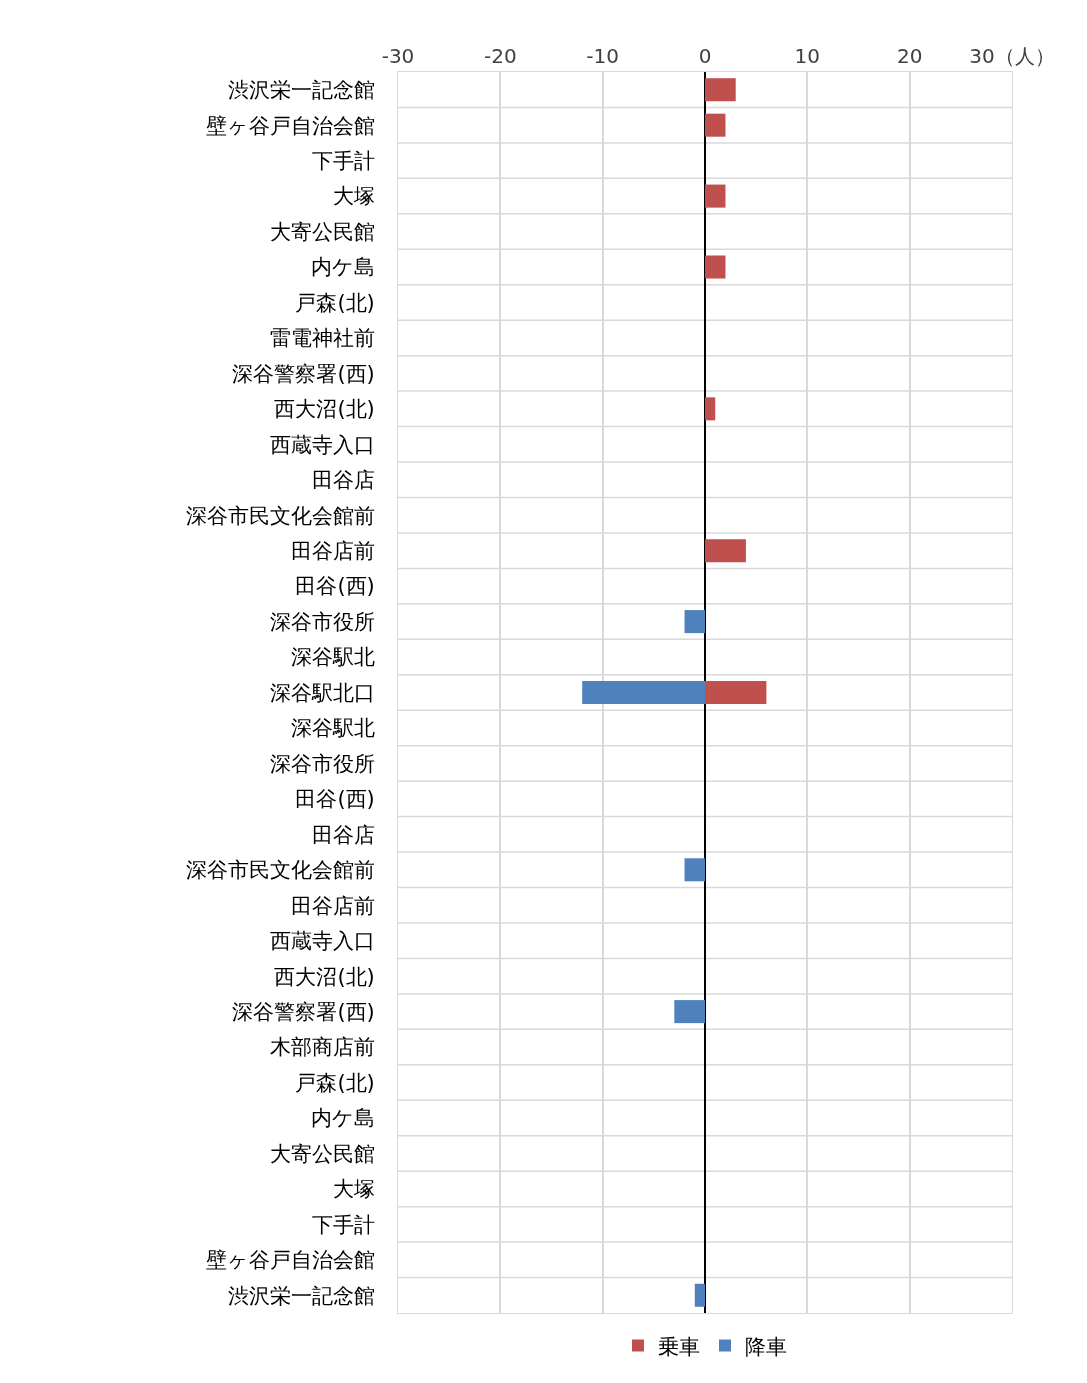 The image size is (1087, 1383). I want to click on y-tick-label: 雷電神社前, so click(322, 338).